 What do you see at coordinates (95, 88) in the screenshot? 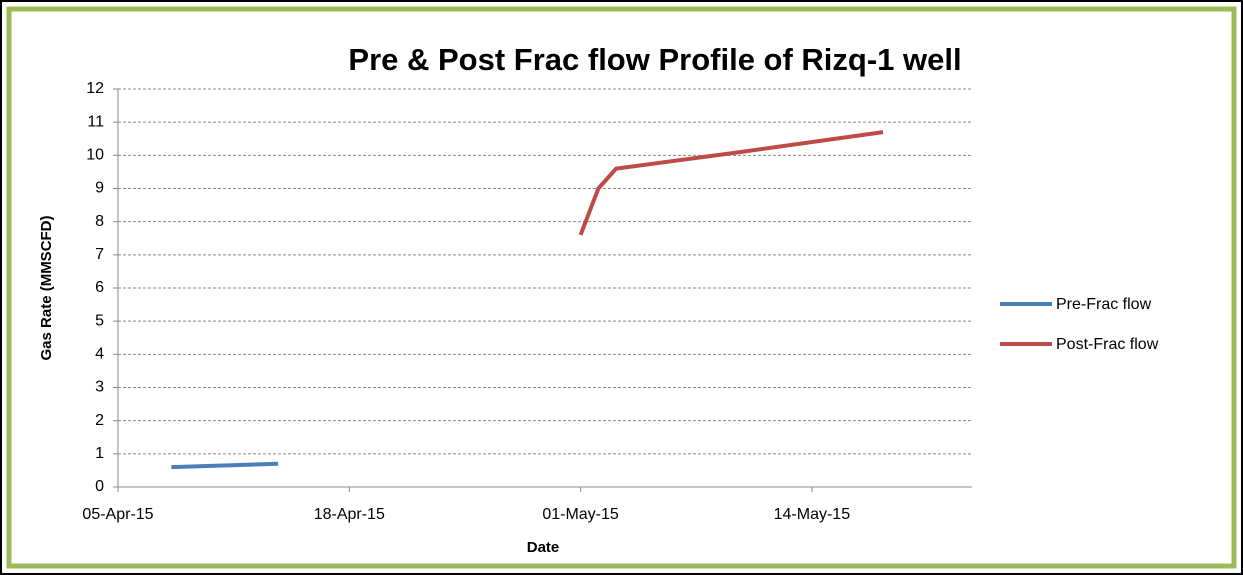
I see `y-tick-label: 12` at bounding box center [95, 88].